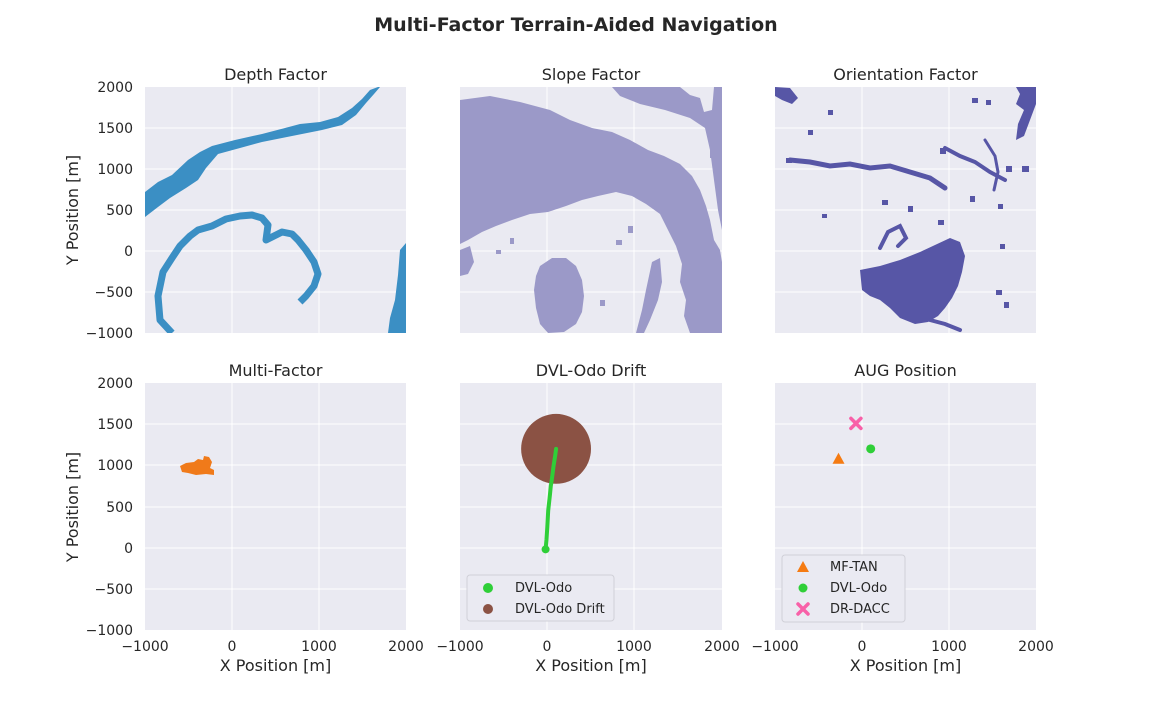 This screenshot has width=1152, height=724. Describe the element at coordinates (197, 465) in the screenshot. I see `multi-factor-region` at that location.